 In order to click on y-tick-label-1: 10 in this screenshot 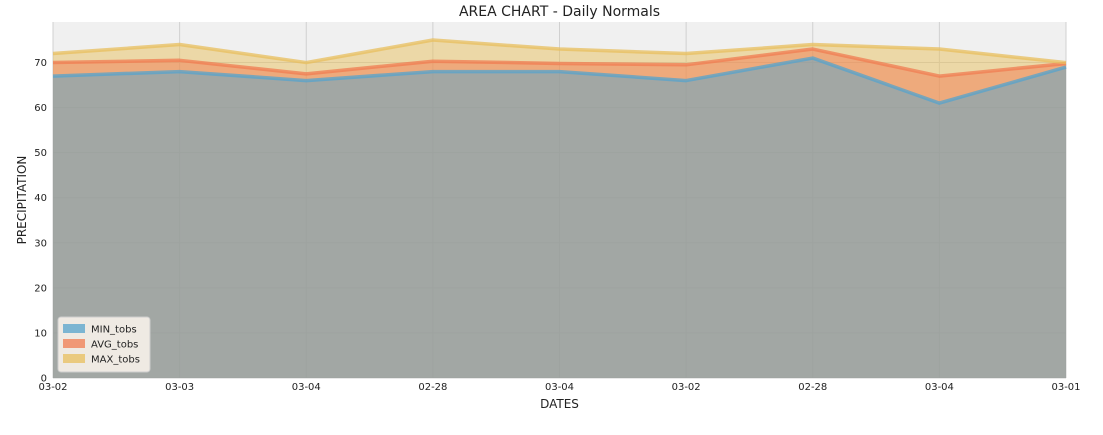, I will do `click(40, 333)`.